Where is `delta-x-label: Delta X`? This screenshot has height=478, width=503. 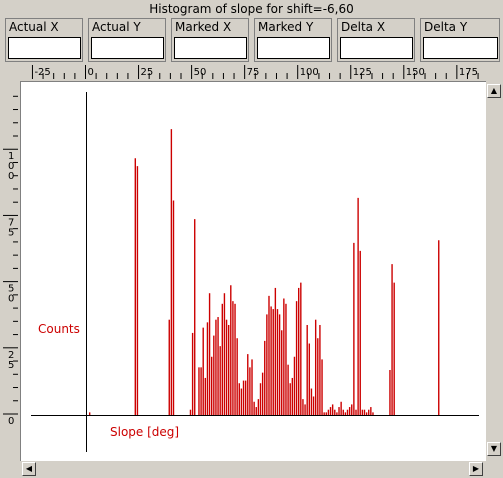 delta-x-label: Delta X is located at coordinates (363, 27).